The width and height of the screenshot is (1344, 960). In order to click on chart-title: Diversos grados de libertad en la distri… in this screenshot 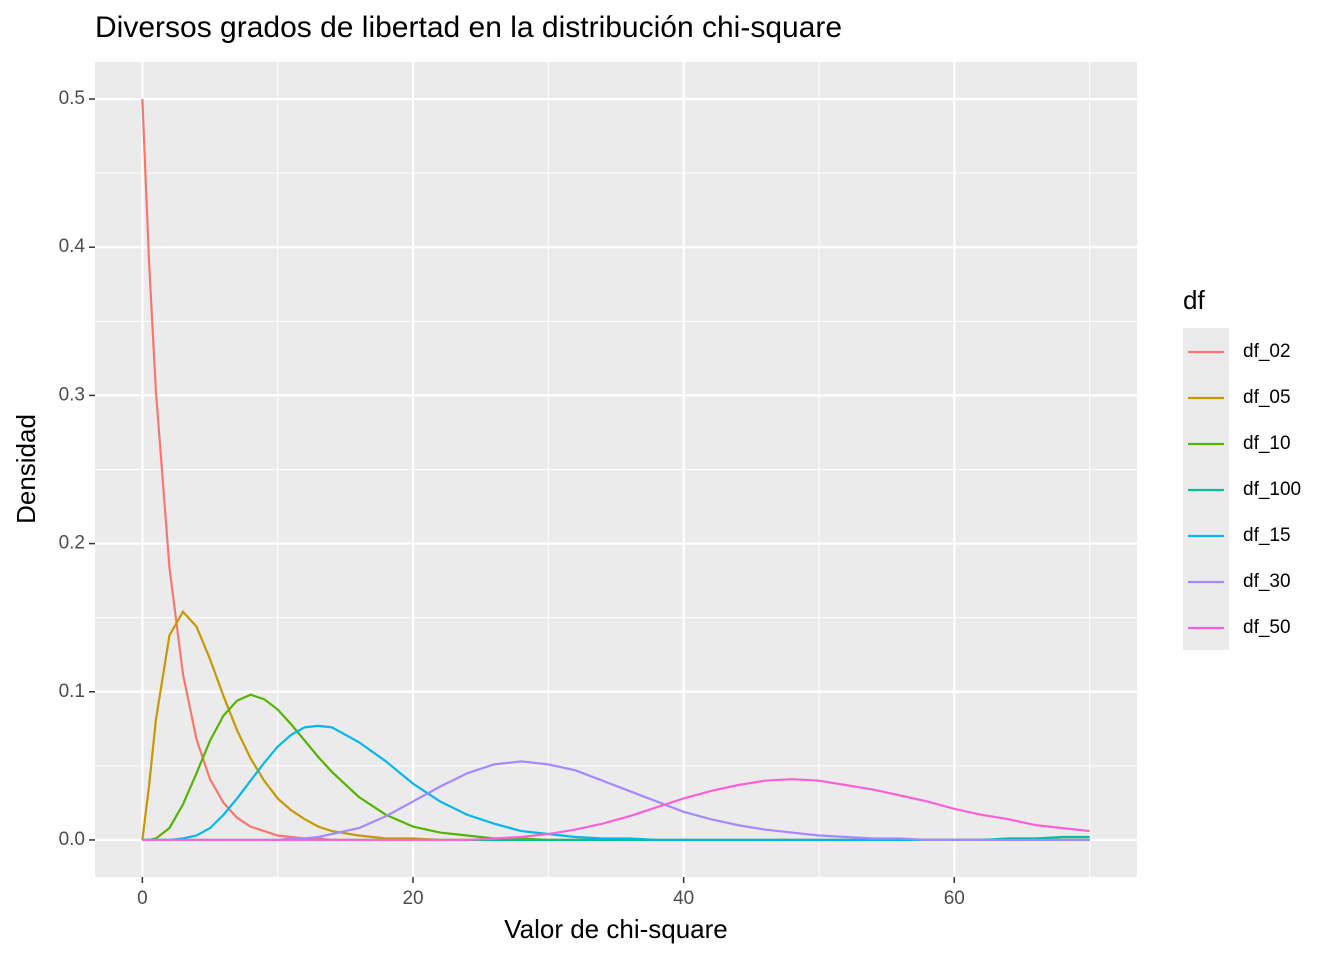, I will do `click(468, 27)`.